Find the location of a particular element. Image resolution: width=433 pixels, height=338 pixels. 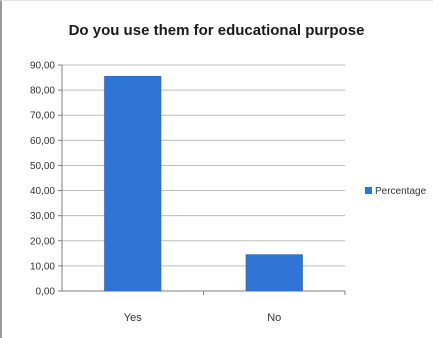

y-tick-label: 30,00 is located at coordinates (42, 216).